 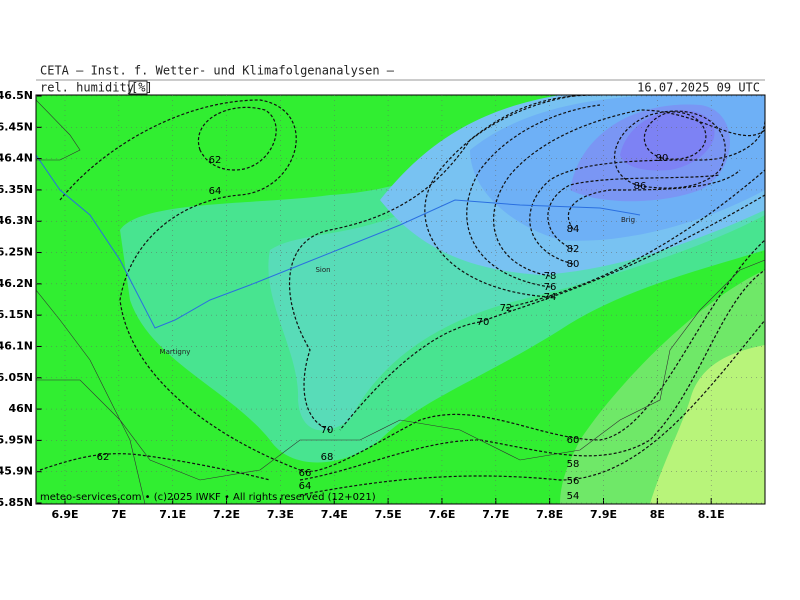 What do you see at coordinates (640, 186) in the screenshot?
I see `contour-label: 86` at bounding box center [640, 186].